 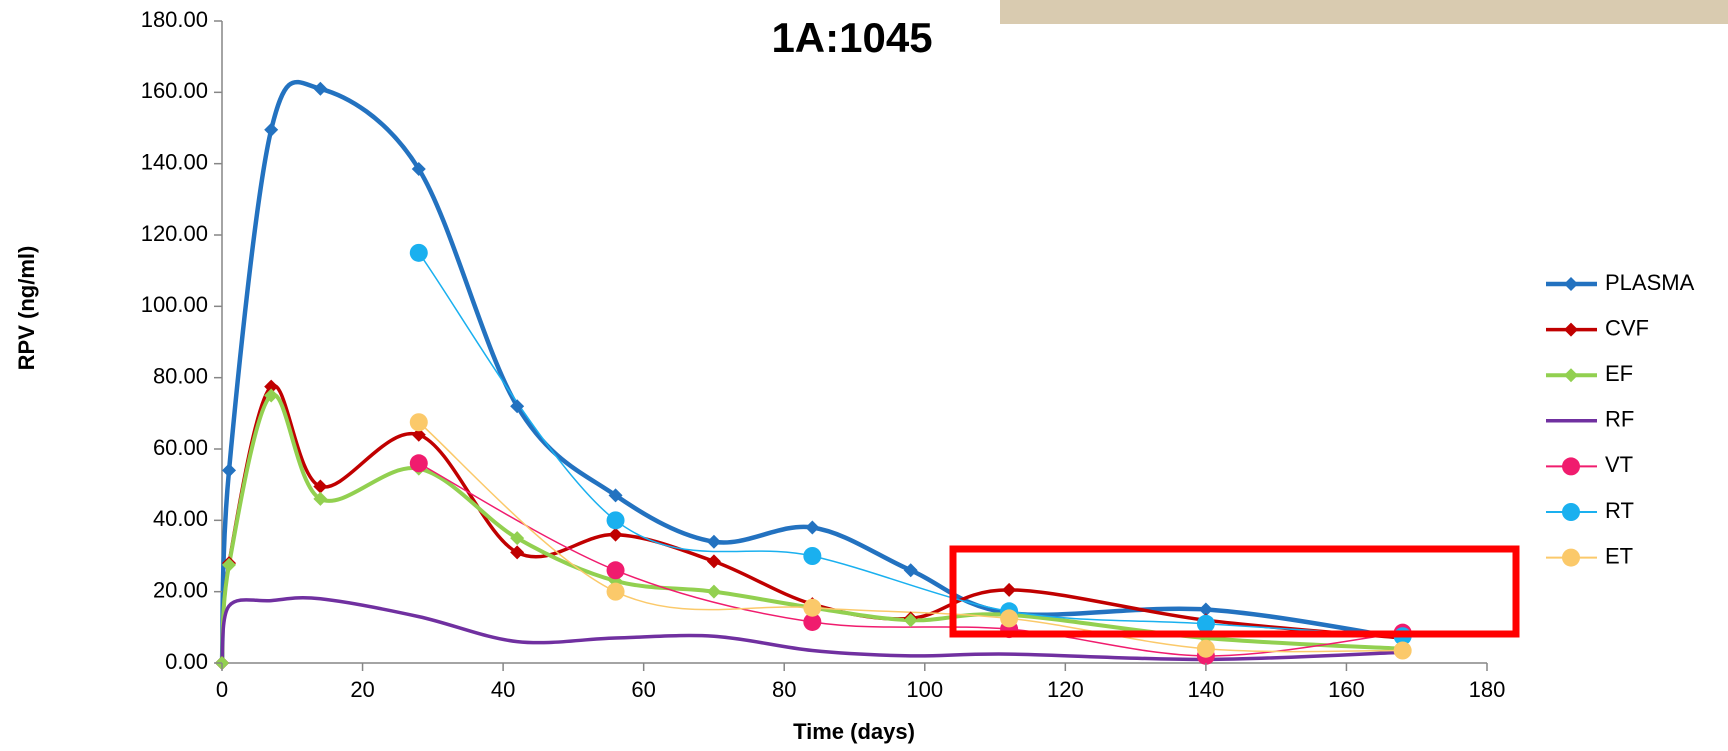 I want to click on y-tick-label: 40.00, so click(x=180, y=518).